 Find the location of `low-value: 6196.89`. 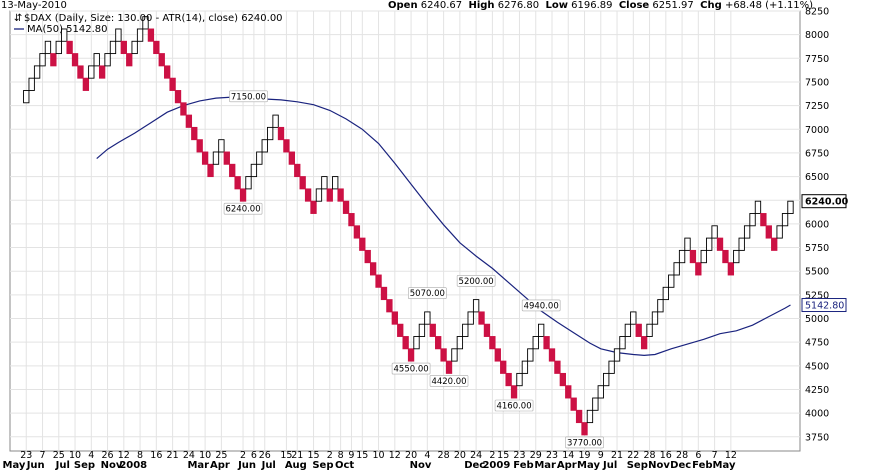

low-value: 6196.89 is located at coordinates (592, 5).